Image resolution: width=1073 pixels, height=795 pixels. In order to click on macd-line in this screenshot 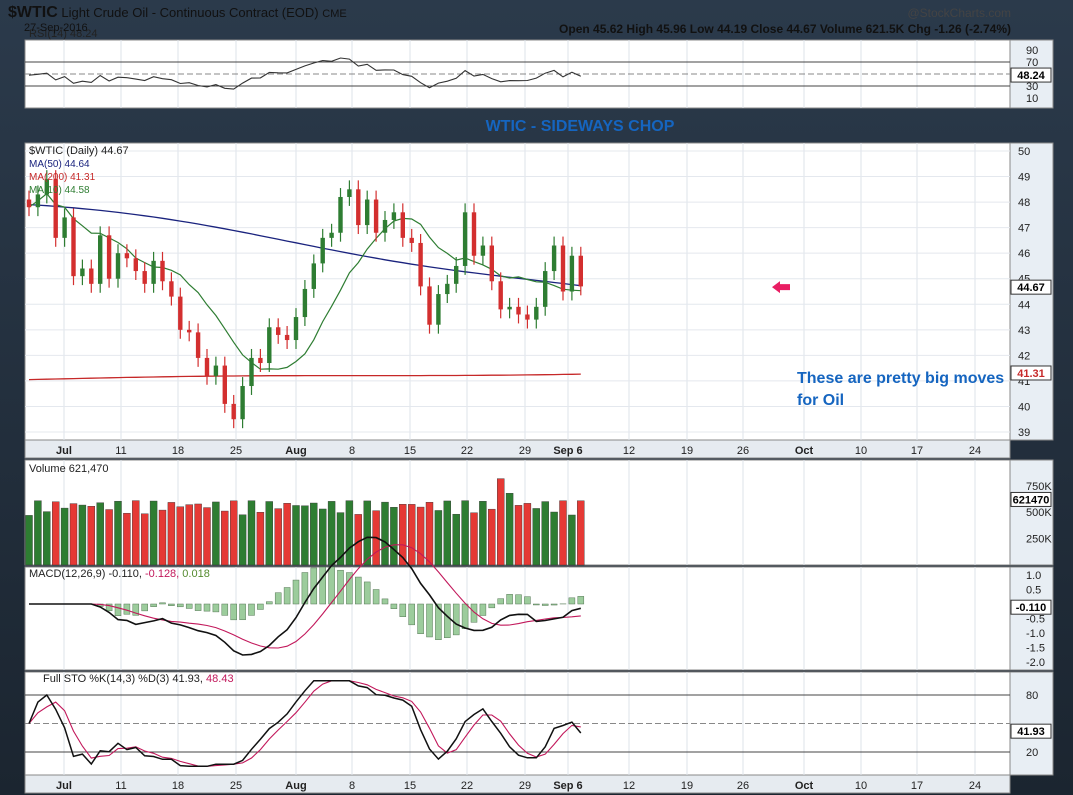, I will do `click(305, 596)`.